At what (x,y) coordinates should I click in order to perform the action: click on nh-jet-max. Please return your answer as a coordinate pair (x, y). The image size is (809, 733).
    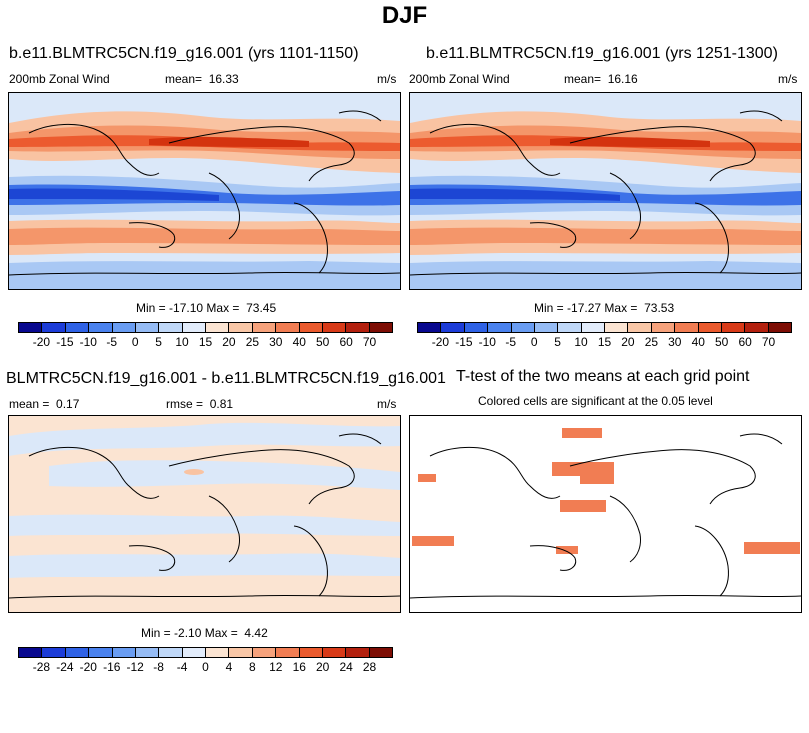
    Looking at the image, I should click on (229, 141).